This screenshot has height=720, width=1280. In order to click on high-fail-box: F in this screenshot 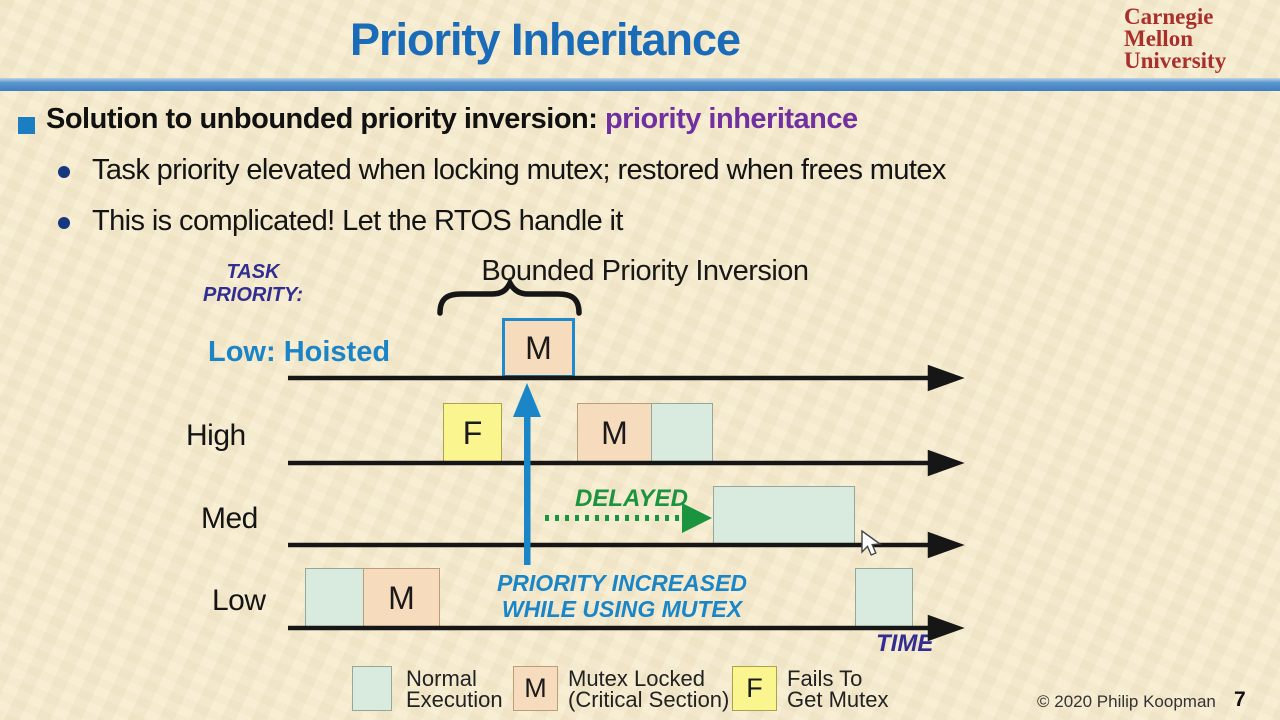, I will do `click(472, 433)`.